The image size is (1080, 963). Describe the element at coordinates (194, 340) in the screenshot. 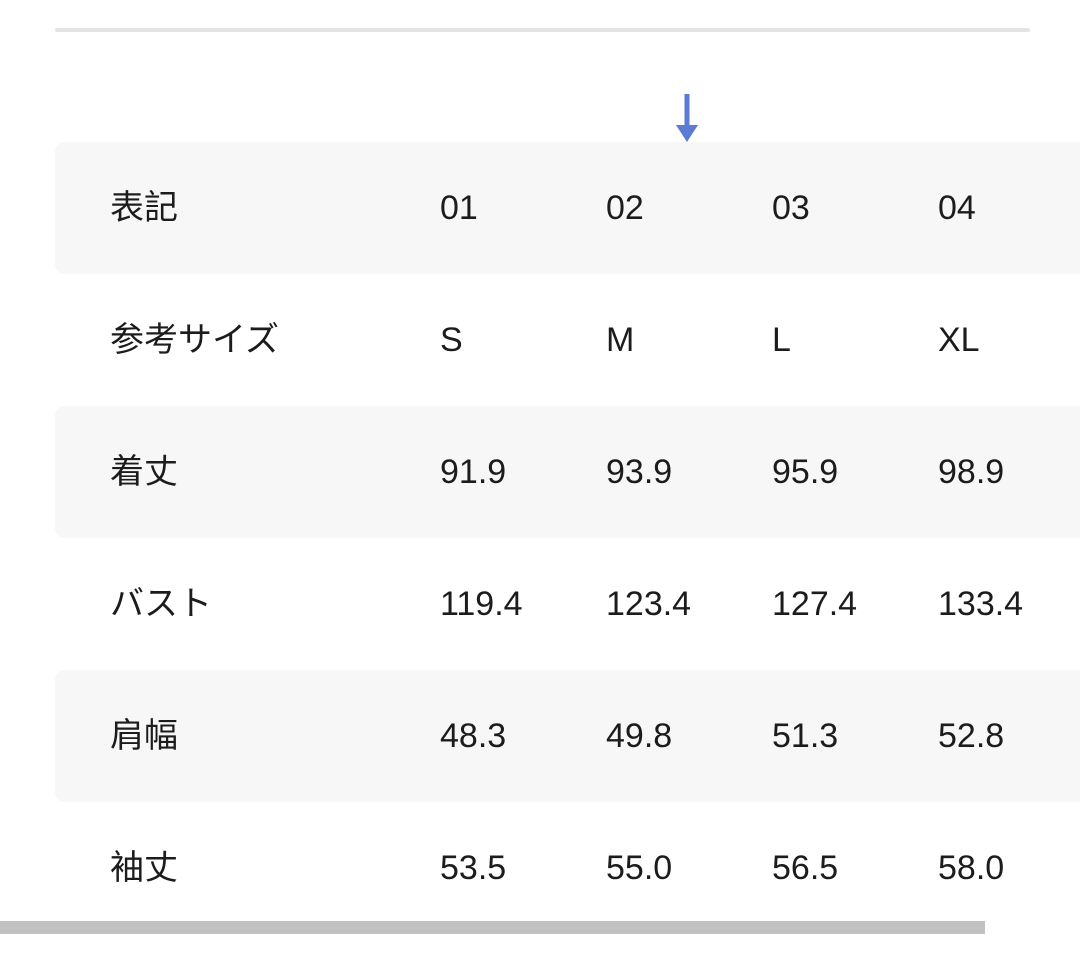

I see `row-label: 参考サイズ` at that location.